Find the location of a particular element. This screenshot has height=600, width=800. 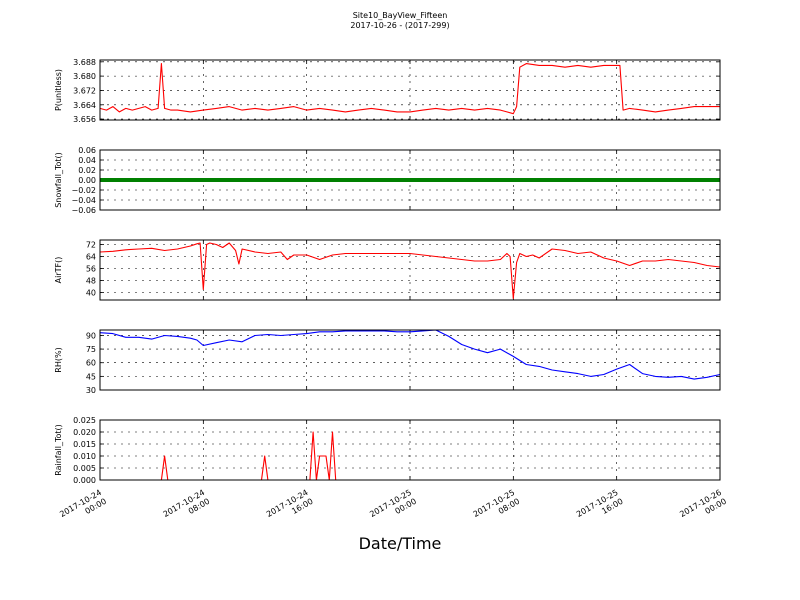

y-tick-label: 0.00 is located at coordinates (87, 180).